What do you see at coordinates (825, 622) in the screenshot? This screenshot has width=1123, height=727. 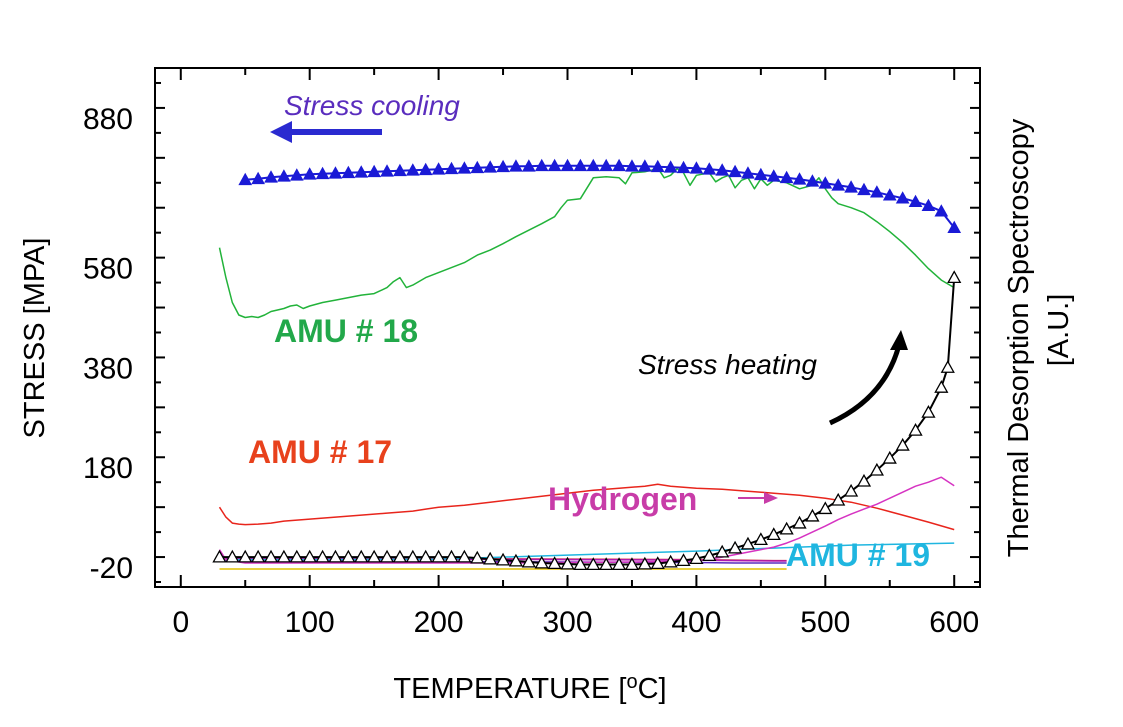 I see `x-tick-label-500: 500` at bounding box center [825, 622].